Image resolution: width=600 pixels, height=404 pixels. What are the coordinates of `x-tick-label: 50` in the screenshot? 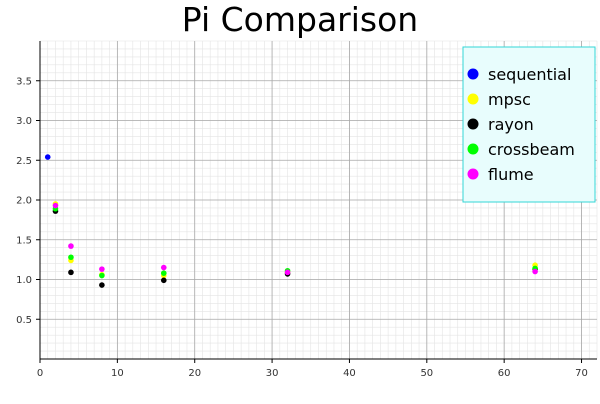 It's located at (426, 373).